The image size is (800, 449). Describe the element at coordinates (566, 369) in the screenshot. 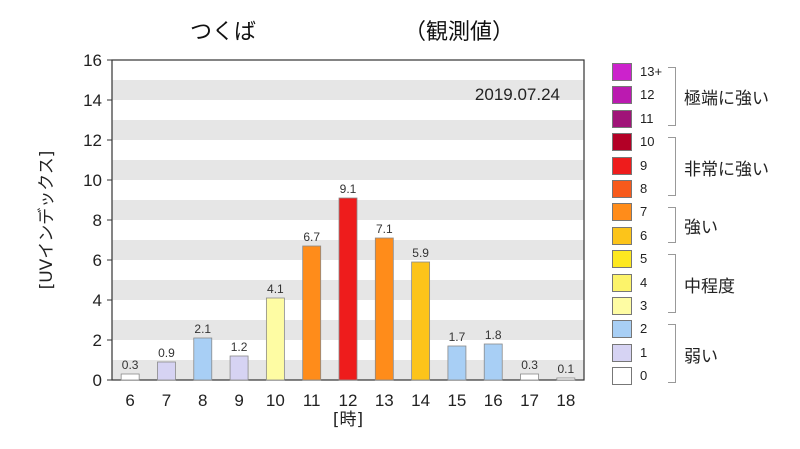

I see `bar-value-label: 0.1` at that location.